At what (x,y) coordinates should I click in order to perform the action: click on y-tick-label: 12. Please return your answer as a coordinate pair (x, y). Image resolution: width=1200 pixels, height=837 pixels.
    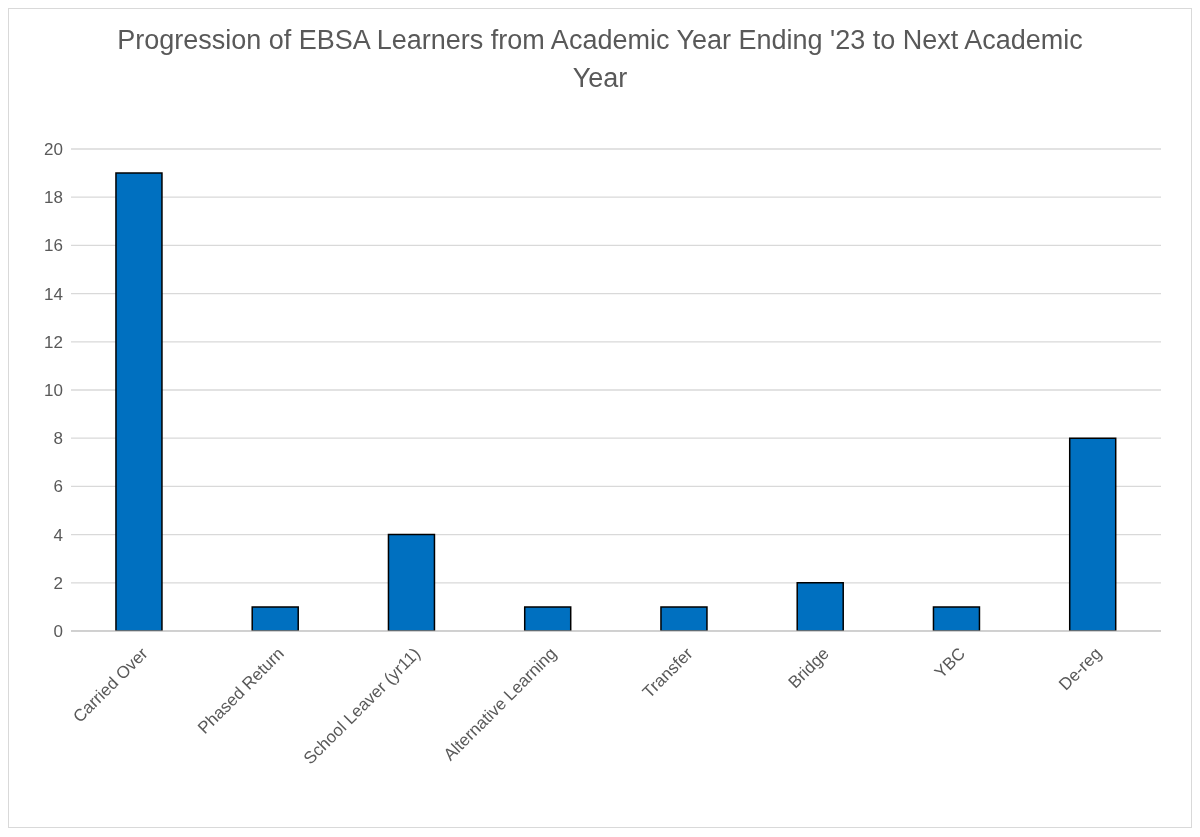
    Looking at the image, I should click on (53, 342).